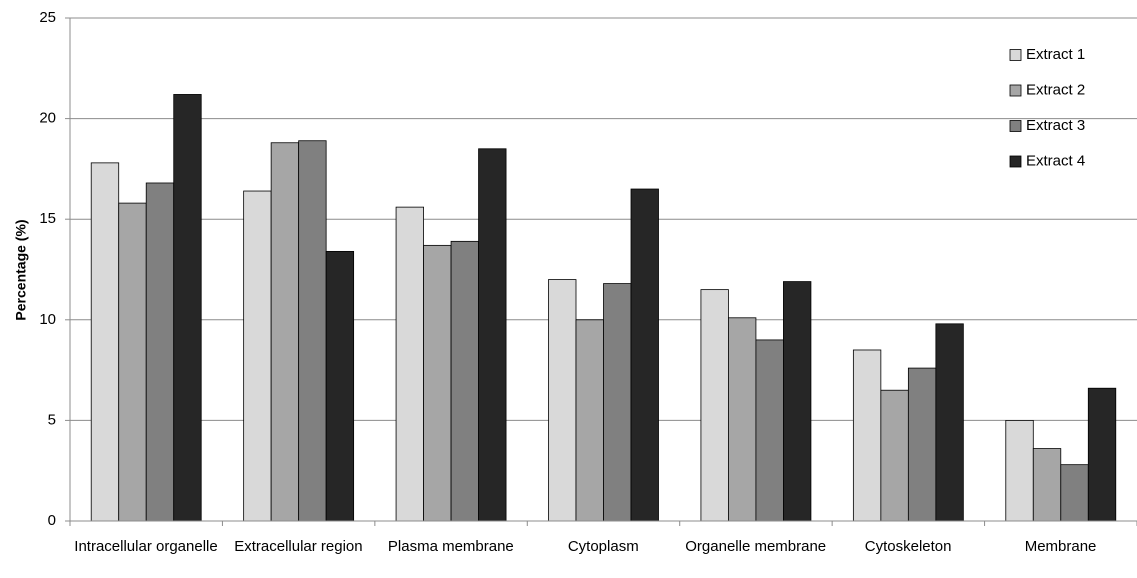 Image resolution: width=1137 pixels, height=578 pixels. What do you see at coordinates (756, 546) in the screenshot?
I see `x-tick-label: Organelle membrane` at bounding box center [756, 546].